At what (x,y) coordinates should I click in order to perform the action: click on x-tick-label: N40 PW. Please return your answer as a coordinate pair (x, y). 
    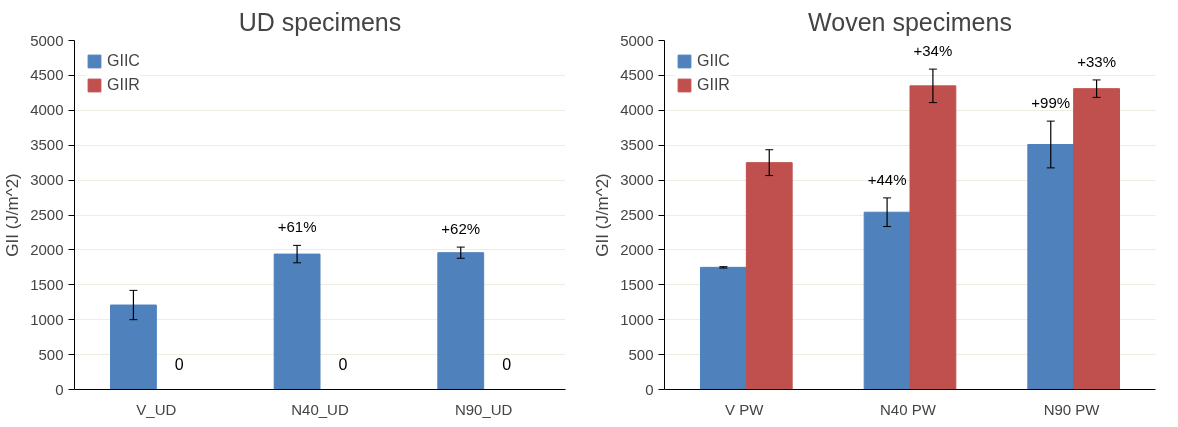
    Looking at the image, I should click on (908, 409).